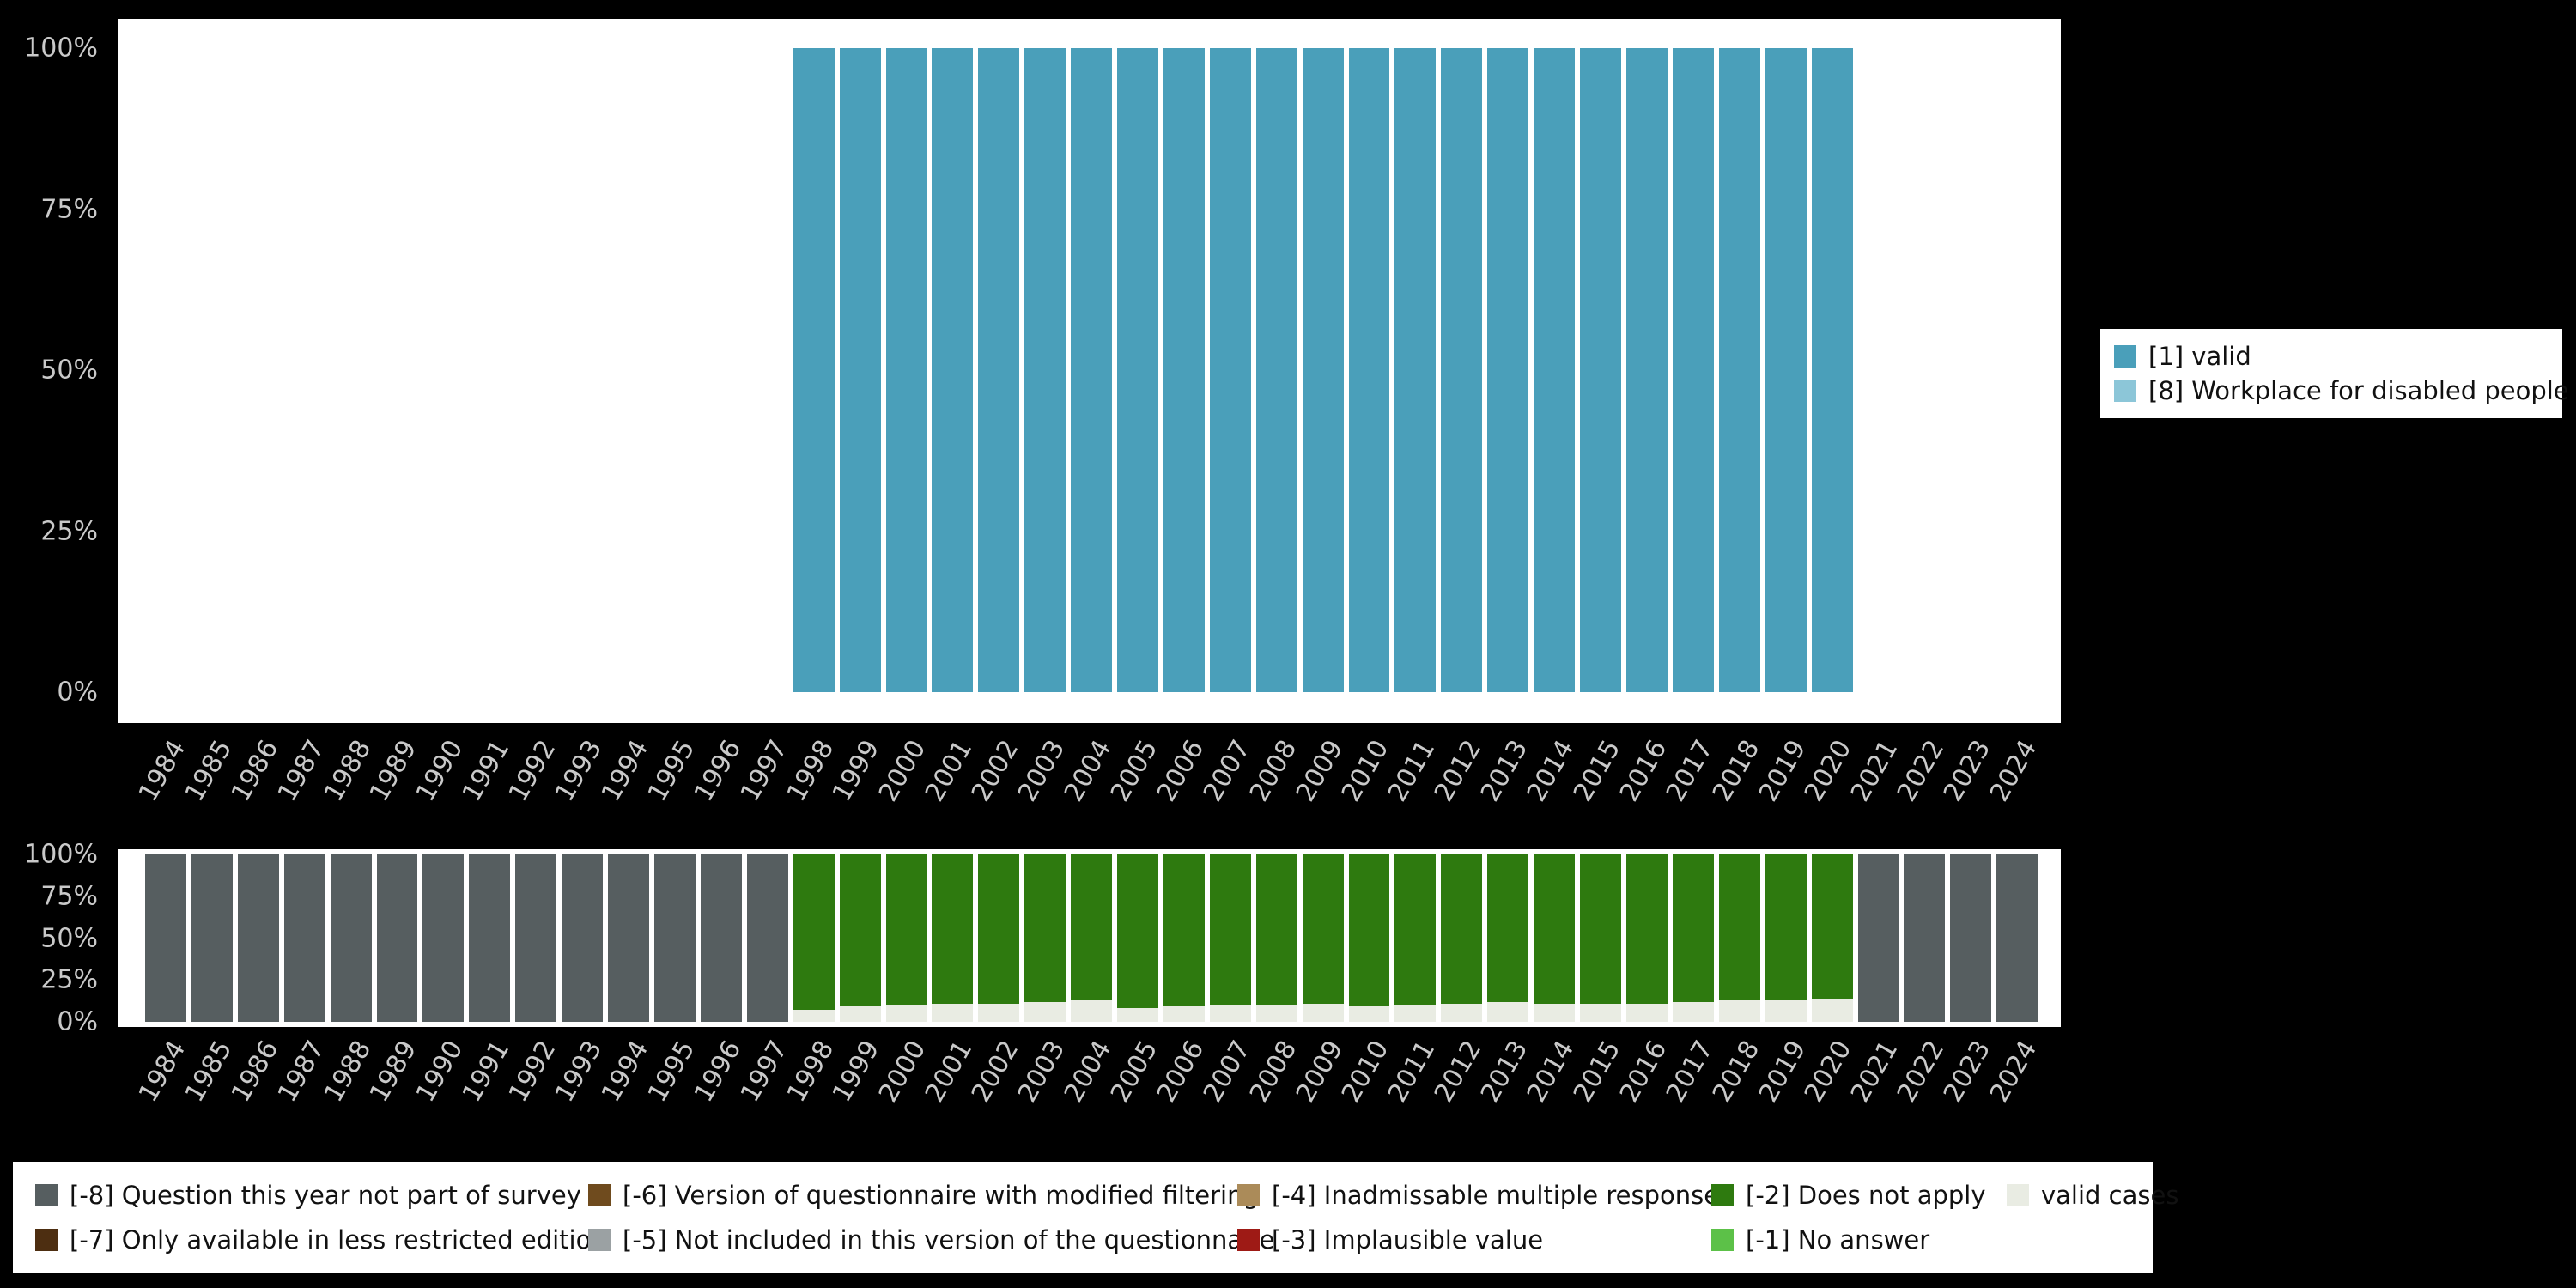 Image resolution: width=2576 pixels, height=1288 pixels. I want to click on bar-2002, so click(998, 938).